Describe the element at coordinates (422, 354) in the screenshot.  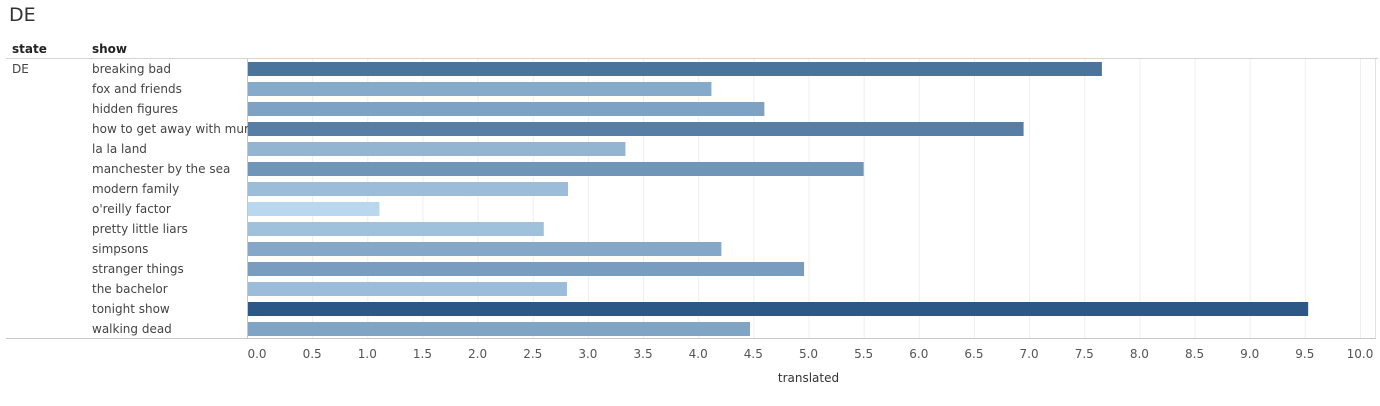
I see `x-tick-label: 1.5` at that location.